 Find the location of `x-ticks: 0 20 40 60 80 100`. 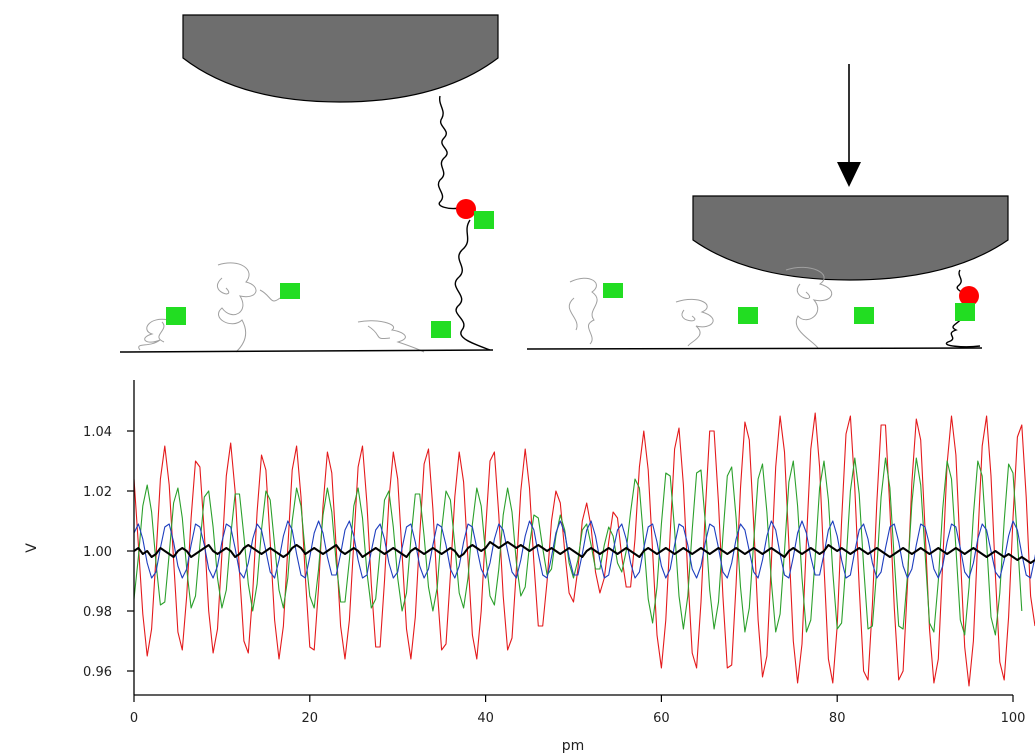

x-ticks: 0 20 40 60 80 100 is located at coordinates (578, 710).